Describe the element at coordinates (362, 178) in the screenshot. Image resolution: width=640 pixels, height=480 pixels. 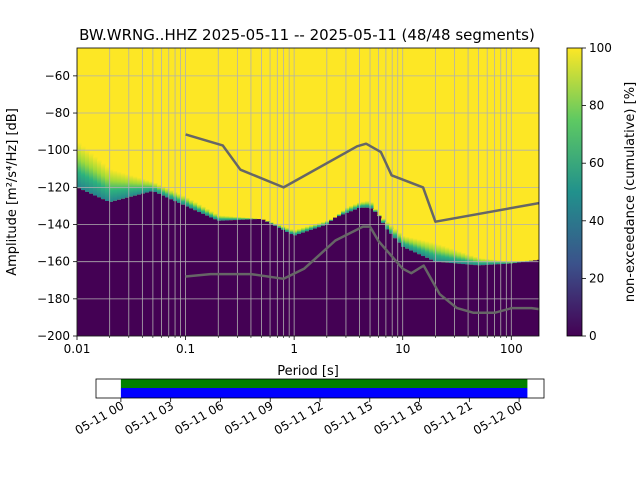
I see `nhnm-noise-model-line` at that location.